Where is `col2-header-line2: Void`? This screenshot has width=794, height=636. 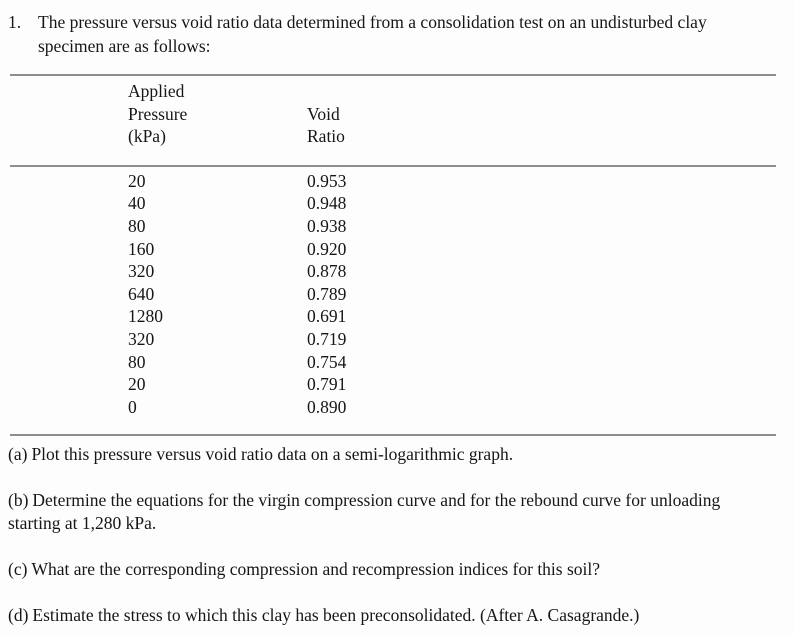 col2-header-line2: Void is located at coordinates (323, 113).